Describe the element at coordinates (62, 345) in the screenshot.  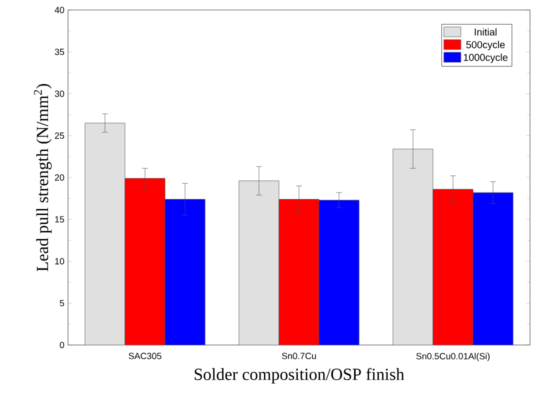
I see `y-tick-label: 0` at that location.